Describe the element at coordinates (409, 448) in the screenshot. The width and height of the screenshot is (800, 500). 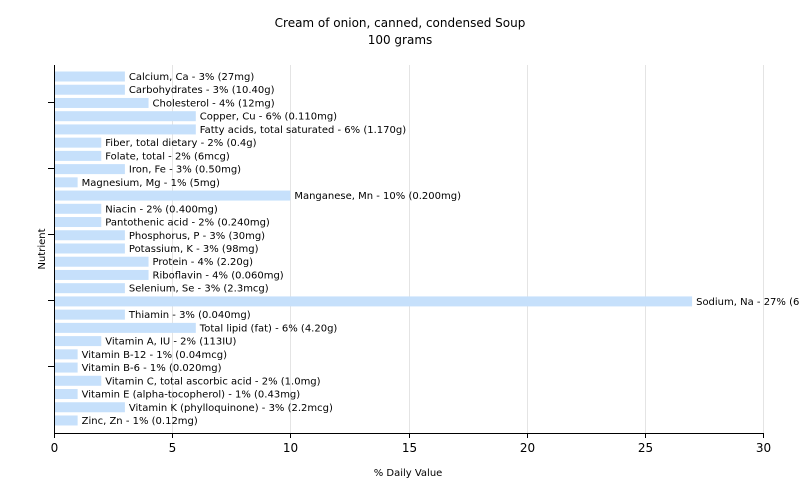
I see `x-tick-label: 15` at that location.